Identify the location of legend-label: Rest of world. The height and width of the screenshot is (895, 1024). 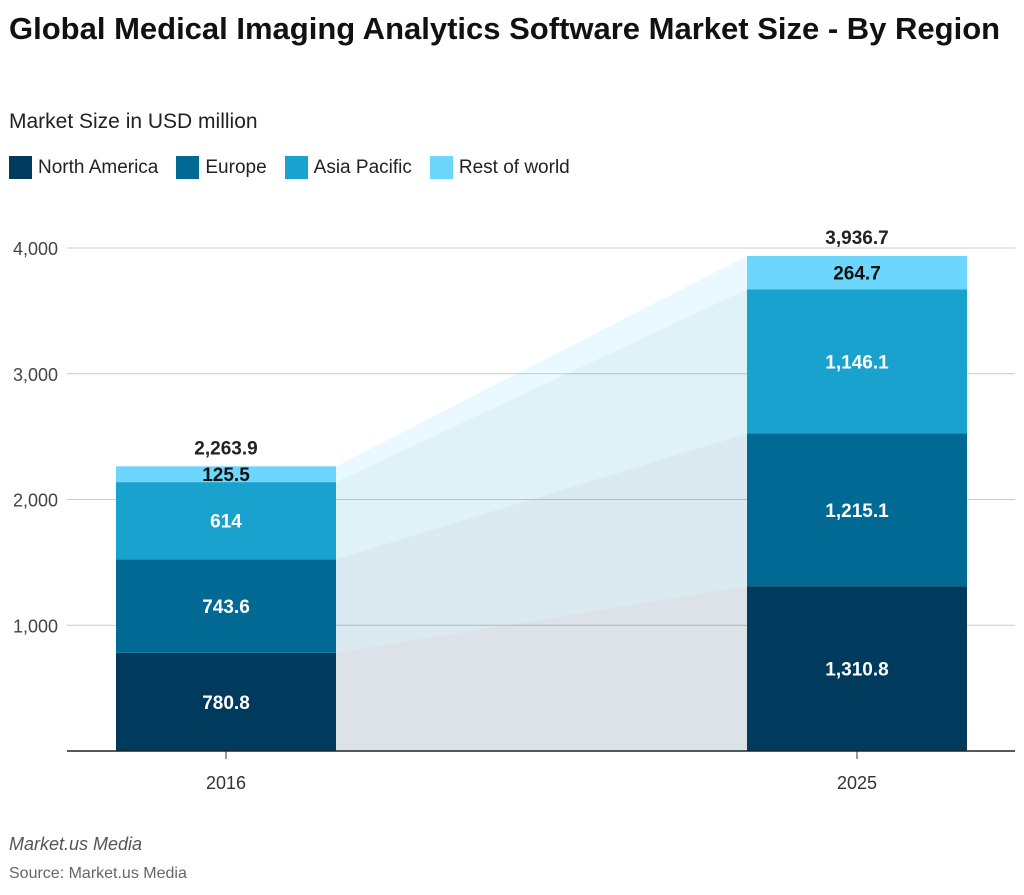
(514, 167).